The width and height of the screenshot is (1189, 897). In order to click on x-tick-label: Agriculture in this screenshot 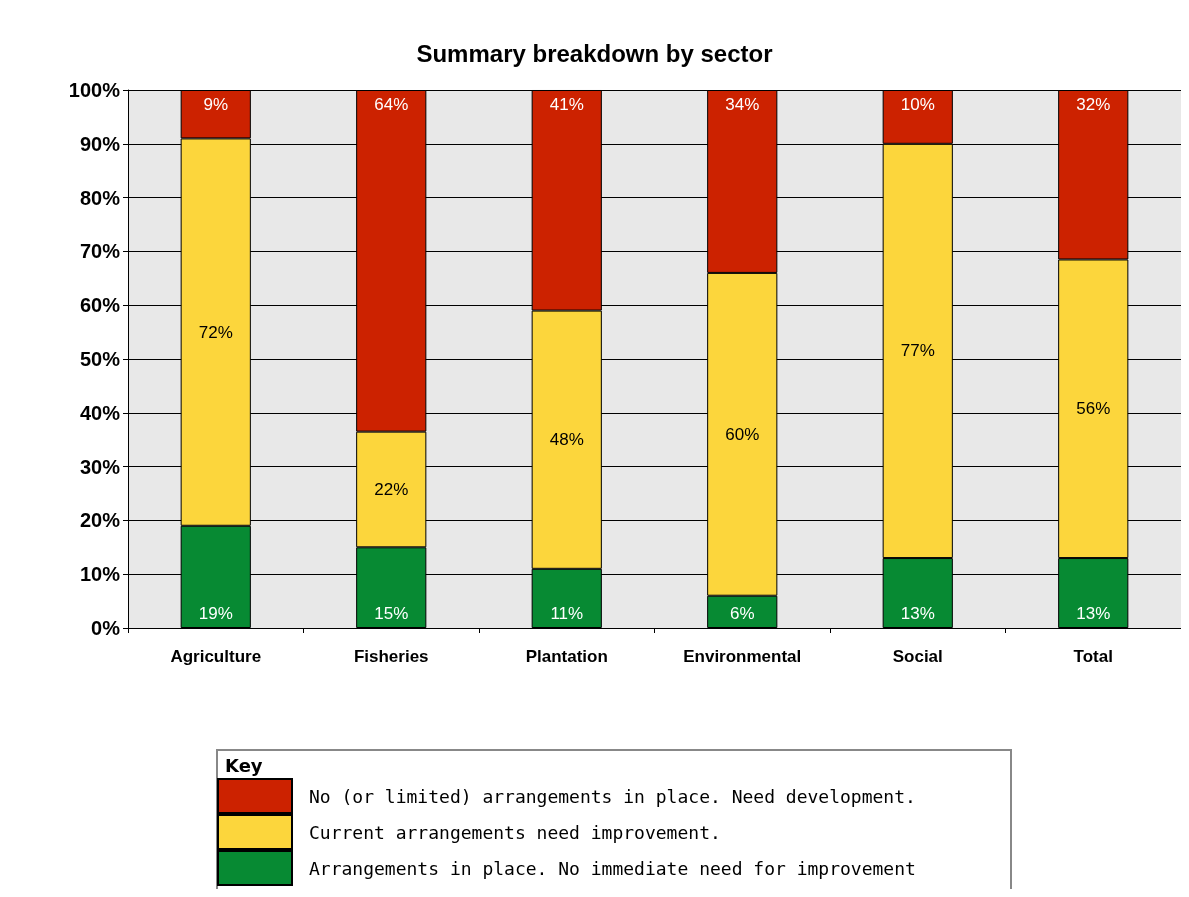, I will do `click(216, 656)`.